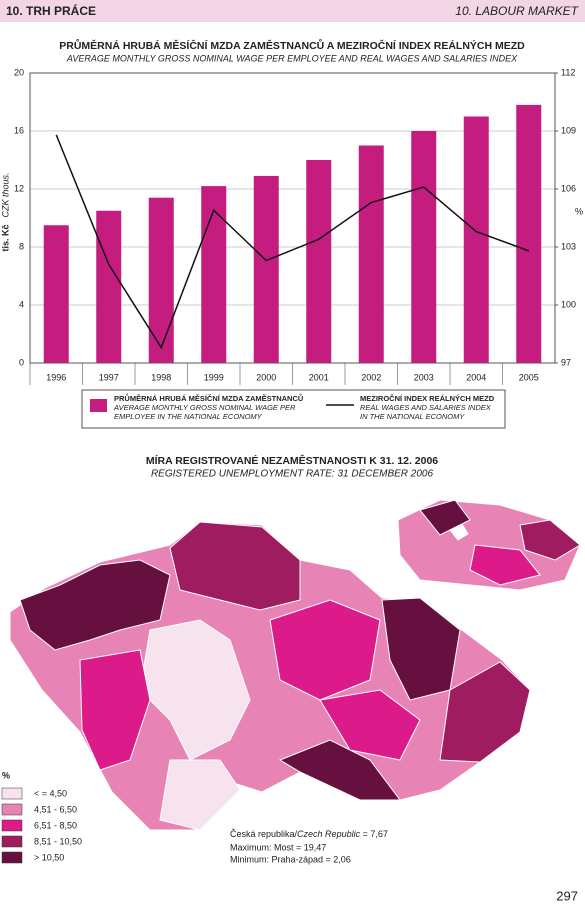 The width and height of the screenshot is (585, 914). What do you see at coordinates (21, 362) in the screenshot?
I see `y-tick-label: 0` at bounding box center [21, 362].